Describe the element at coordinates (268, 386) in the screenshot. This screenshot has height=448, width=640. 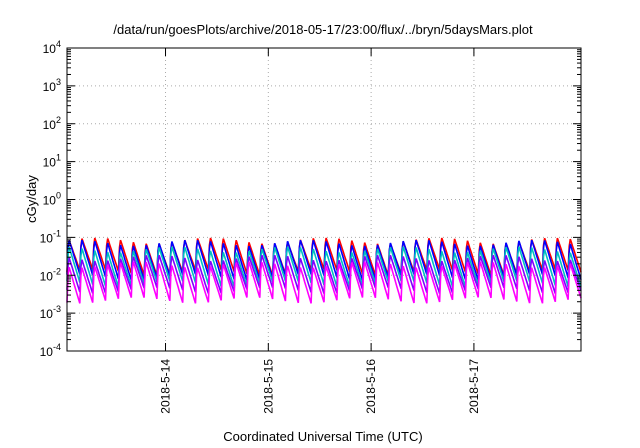
I see `x-tick-label: 2018-5-15` at that location.